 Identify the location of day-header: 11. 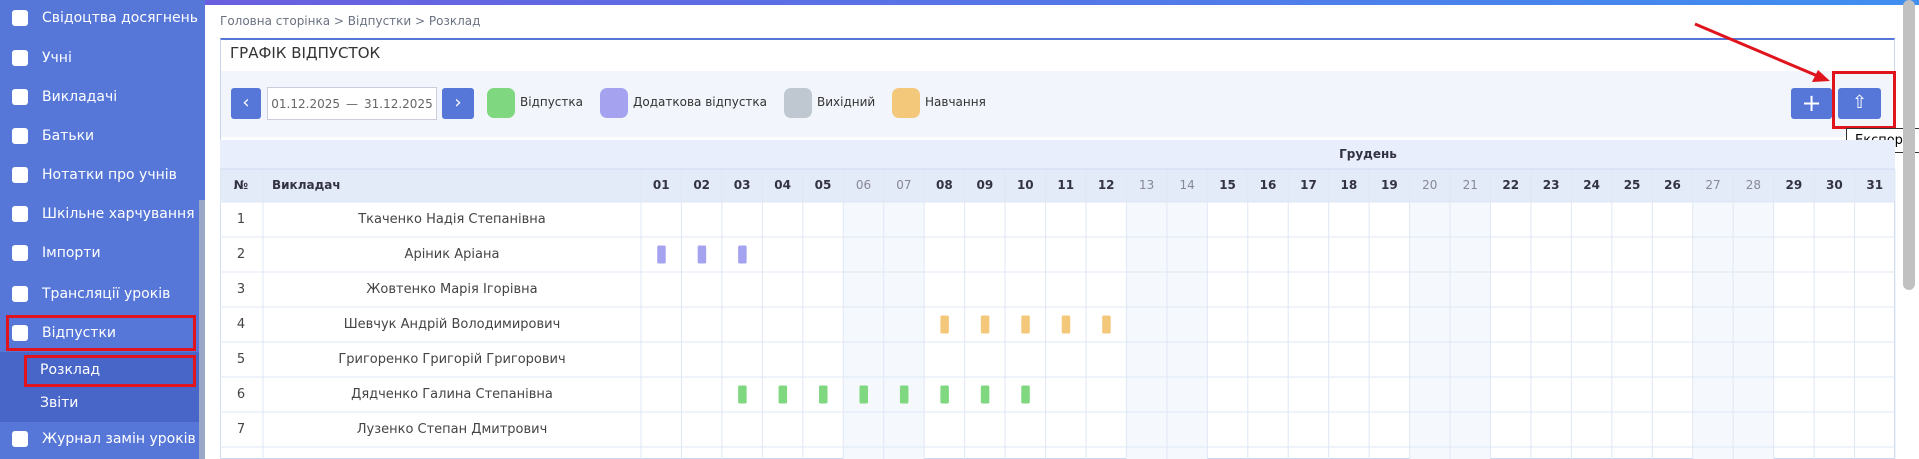
(1065, 185).